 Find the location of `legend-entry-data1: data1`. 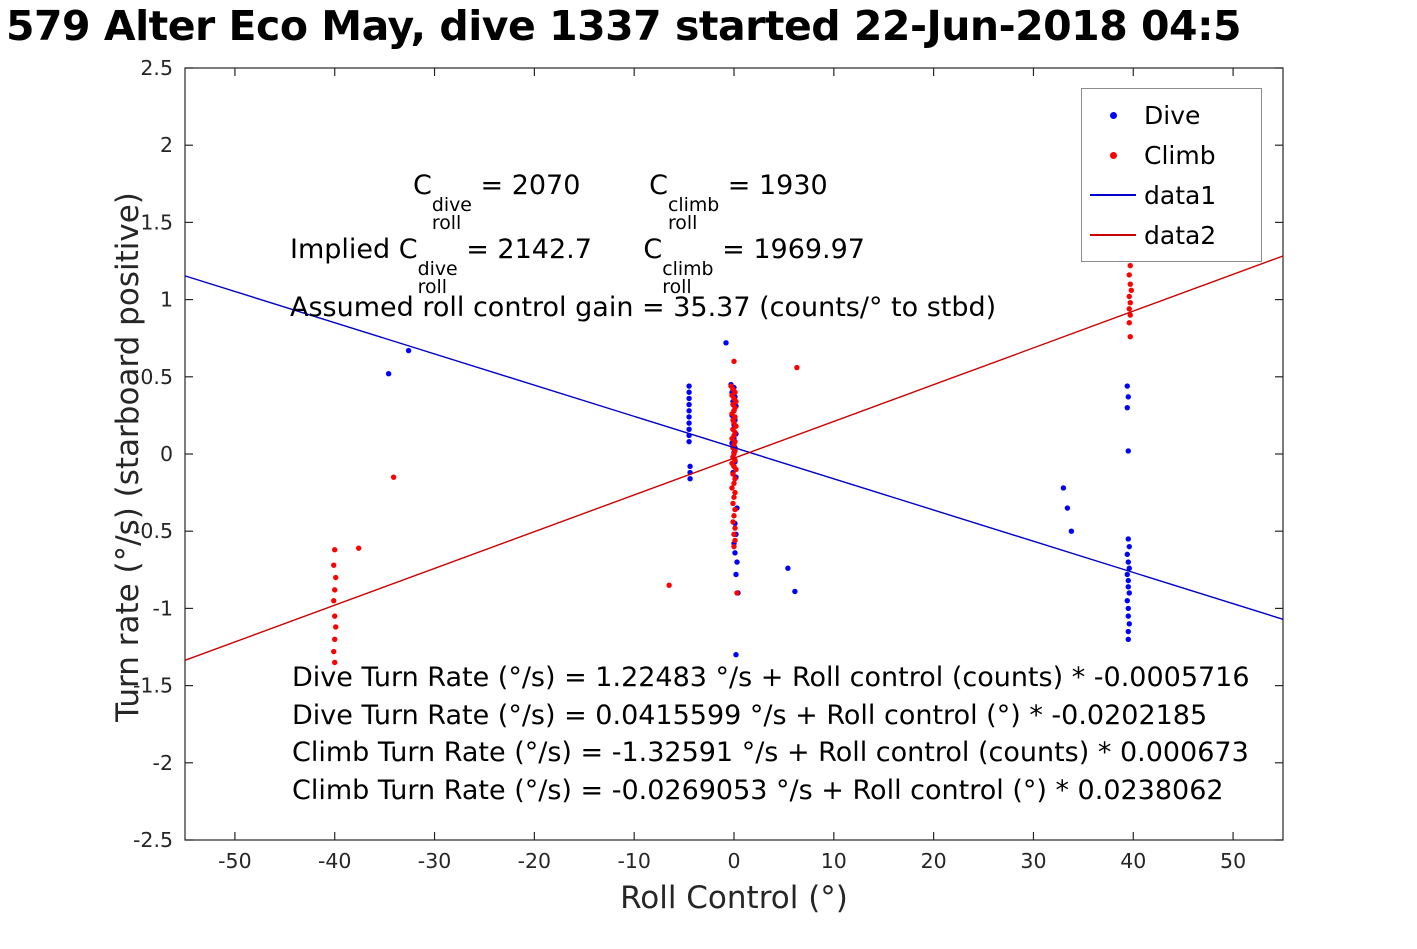

legend-entry-data1: data1 is located at coordinates (1171, 195).